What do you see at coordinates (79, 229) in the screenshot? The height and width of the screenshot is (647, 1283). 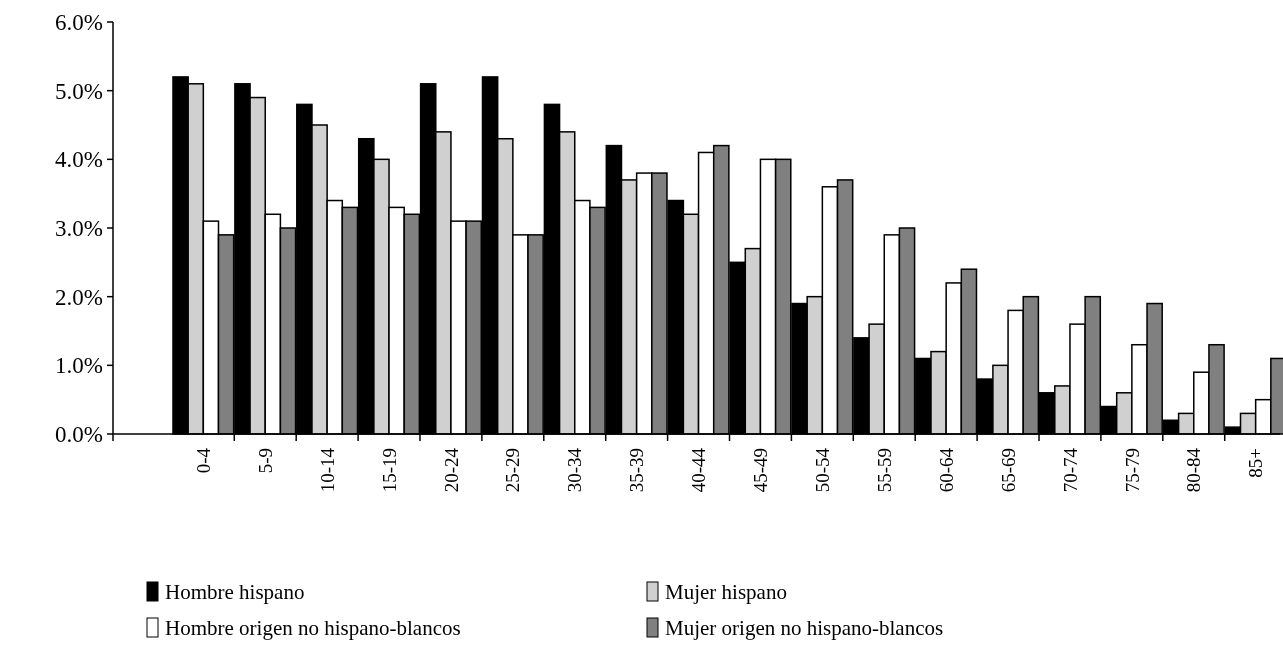 I see `y-tick-label: 3.0%` at bounding box center [79, 229].